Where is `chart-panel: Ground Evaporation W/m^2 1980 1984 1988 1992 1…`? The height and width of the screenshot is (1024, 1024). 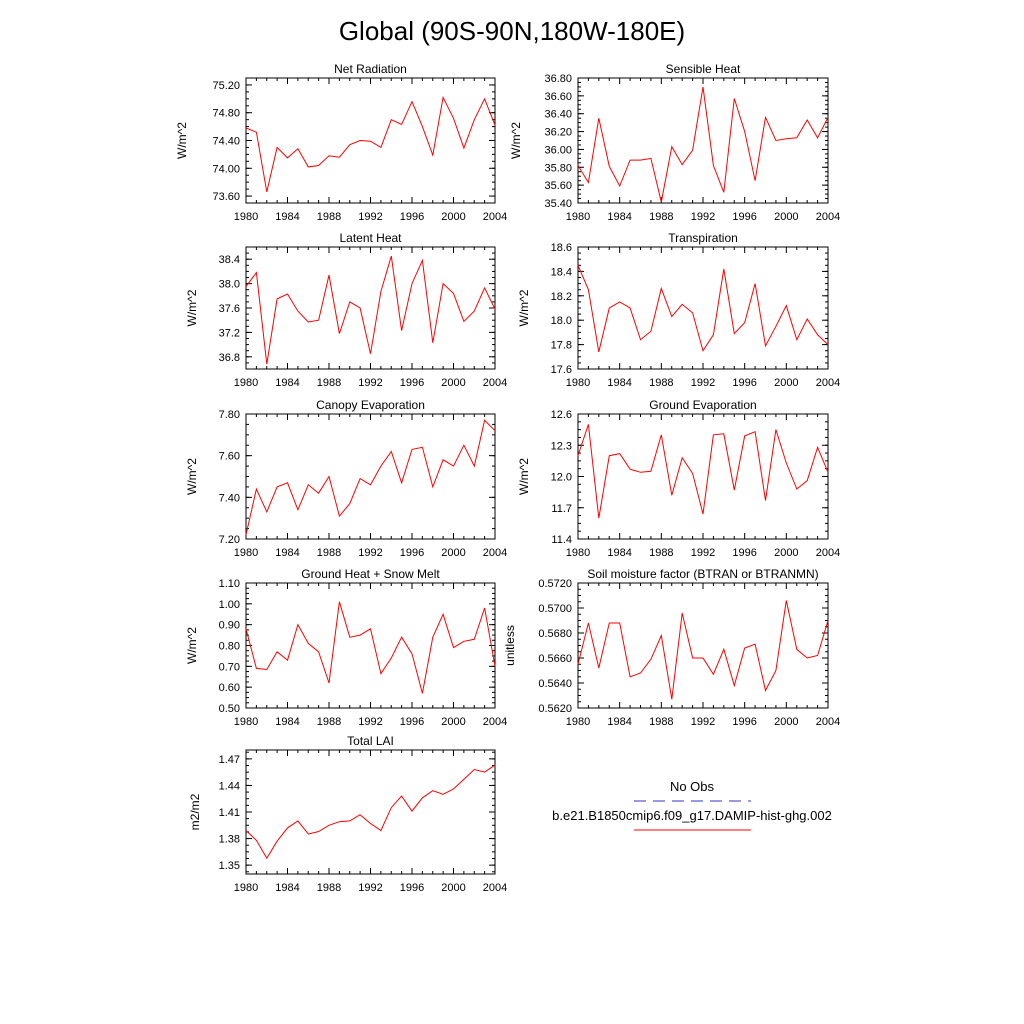 chart-panel: Ground Evaporation W/m^2 1980 1984 1988 1992 1… is located at coordinates (678, 478).